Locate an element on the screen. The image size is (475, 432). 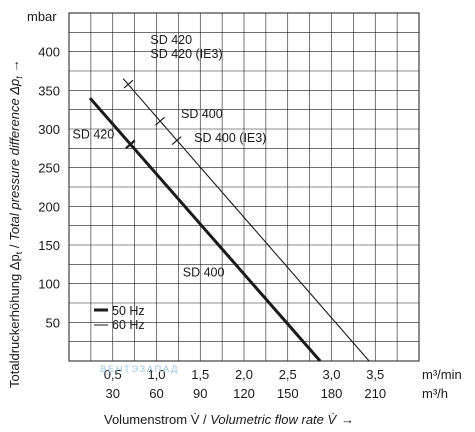
marker-group is located at coordinates (152, 114).